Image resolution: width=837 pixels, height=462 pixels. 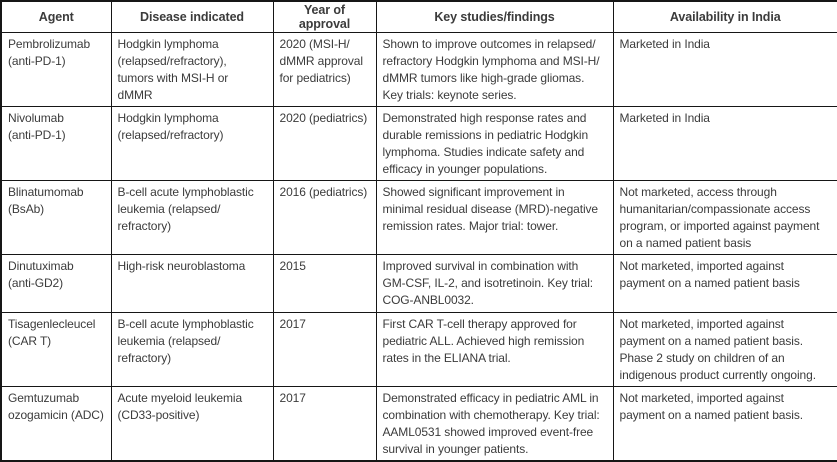 What do you see at coordinates (192, 16) in the screenshot?
I see `column-header-disease: Disease indicated` at bounding box center [192, 16].